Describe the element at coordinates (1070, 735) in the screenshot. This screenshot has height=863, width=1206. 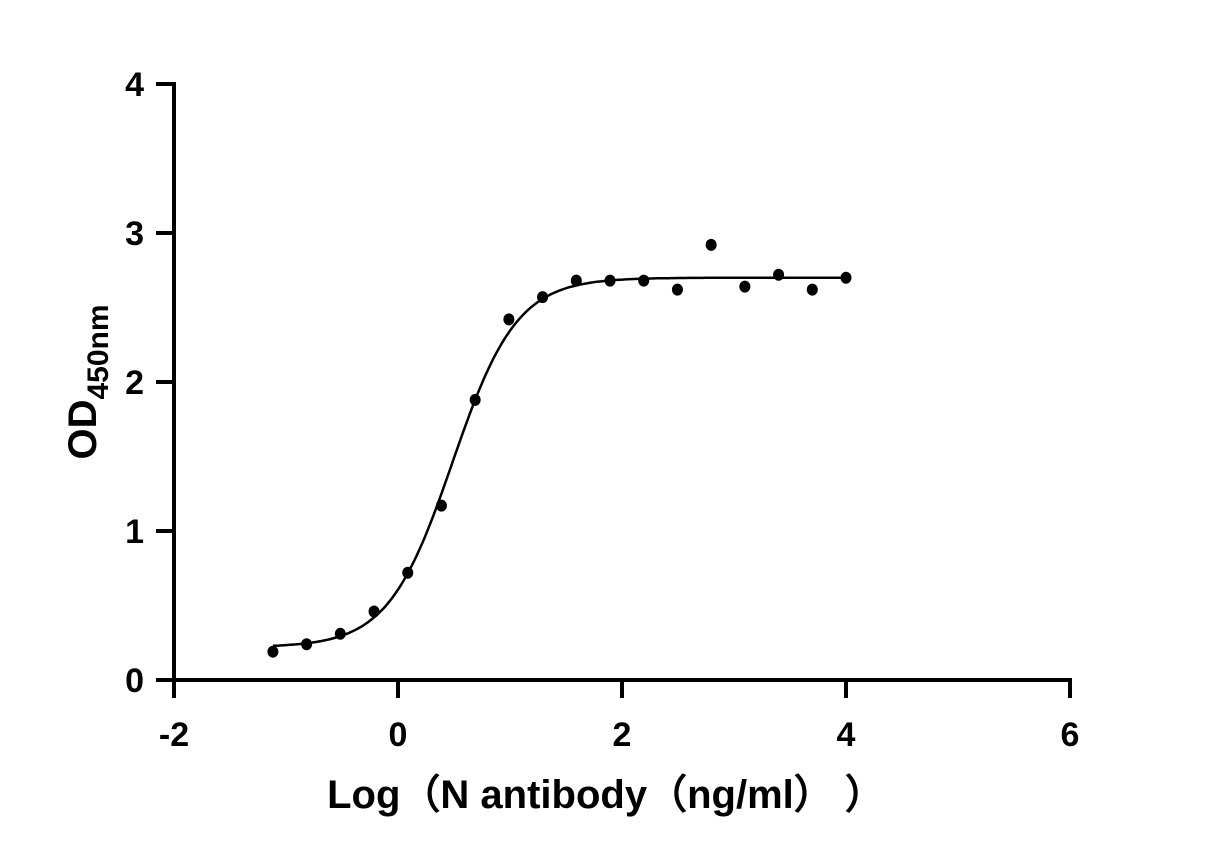
I see `x-tick-label: 6` at that location.